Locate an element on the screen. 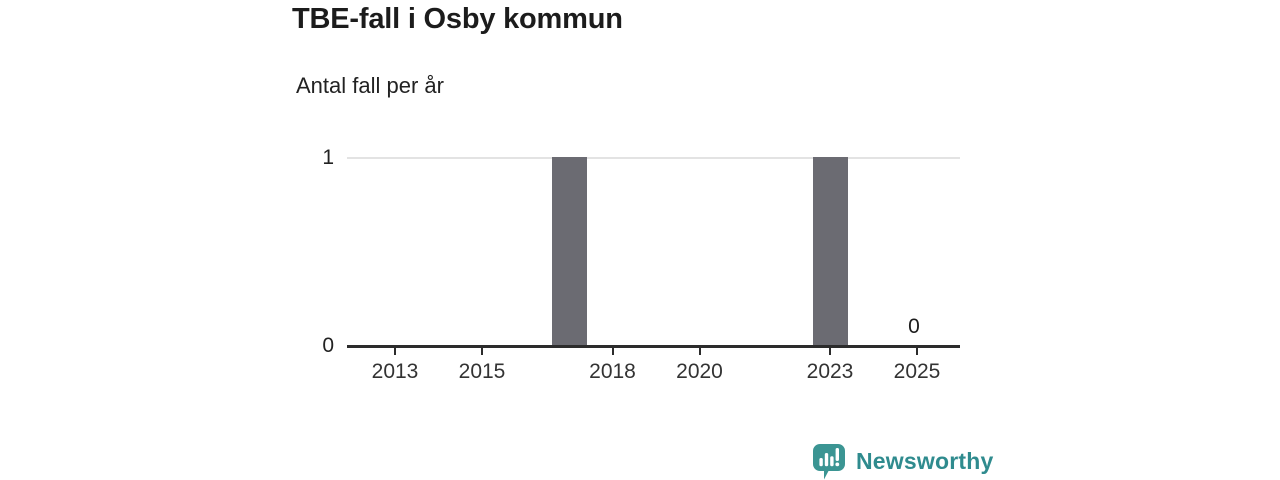 Image resolution: width=1280 pixels, height=480 pixels. xtick-label-2013: 2013 is located at coordinates (395, 371).